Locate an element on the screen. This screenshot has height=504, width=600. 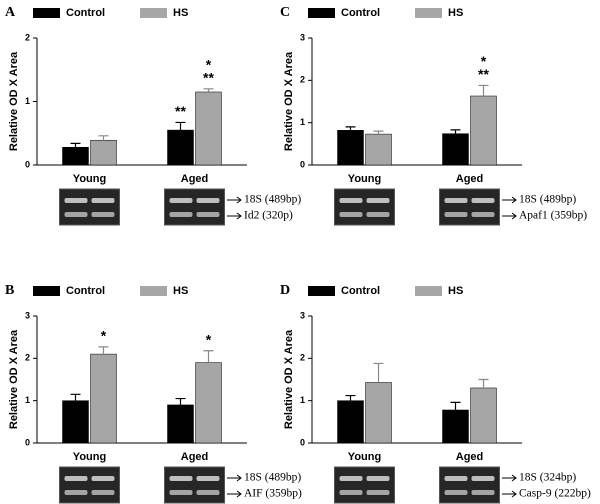
panel-letter: B is located at coordinates (9, 290).